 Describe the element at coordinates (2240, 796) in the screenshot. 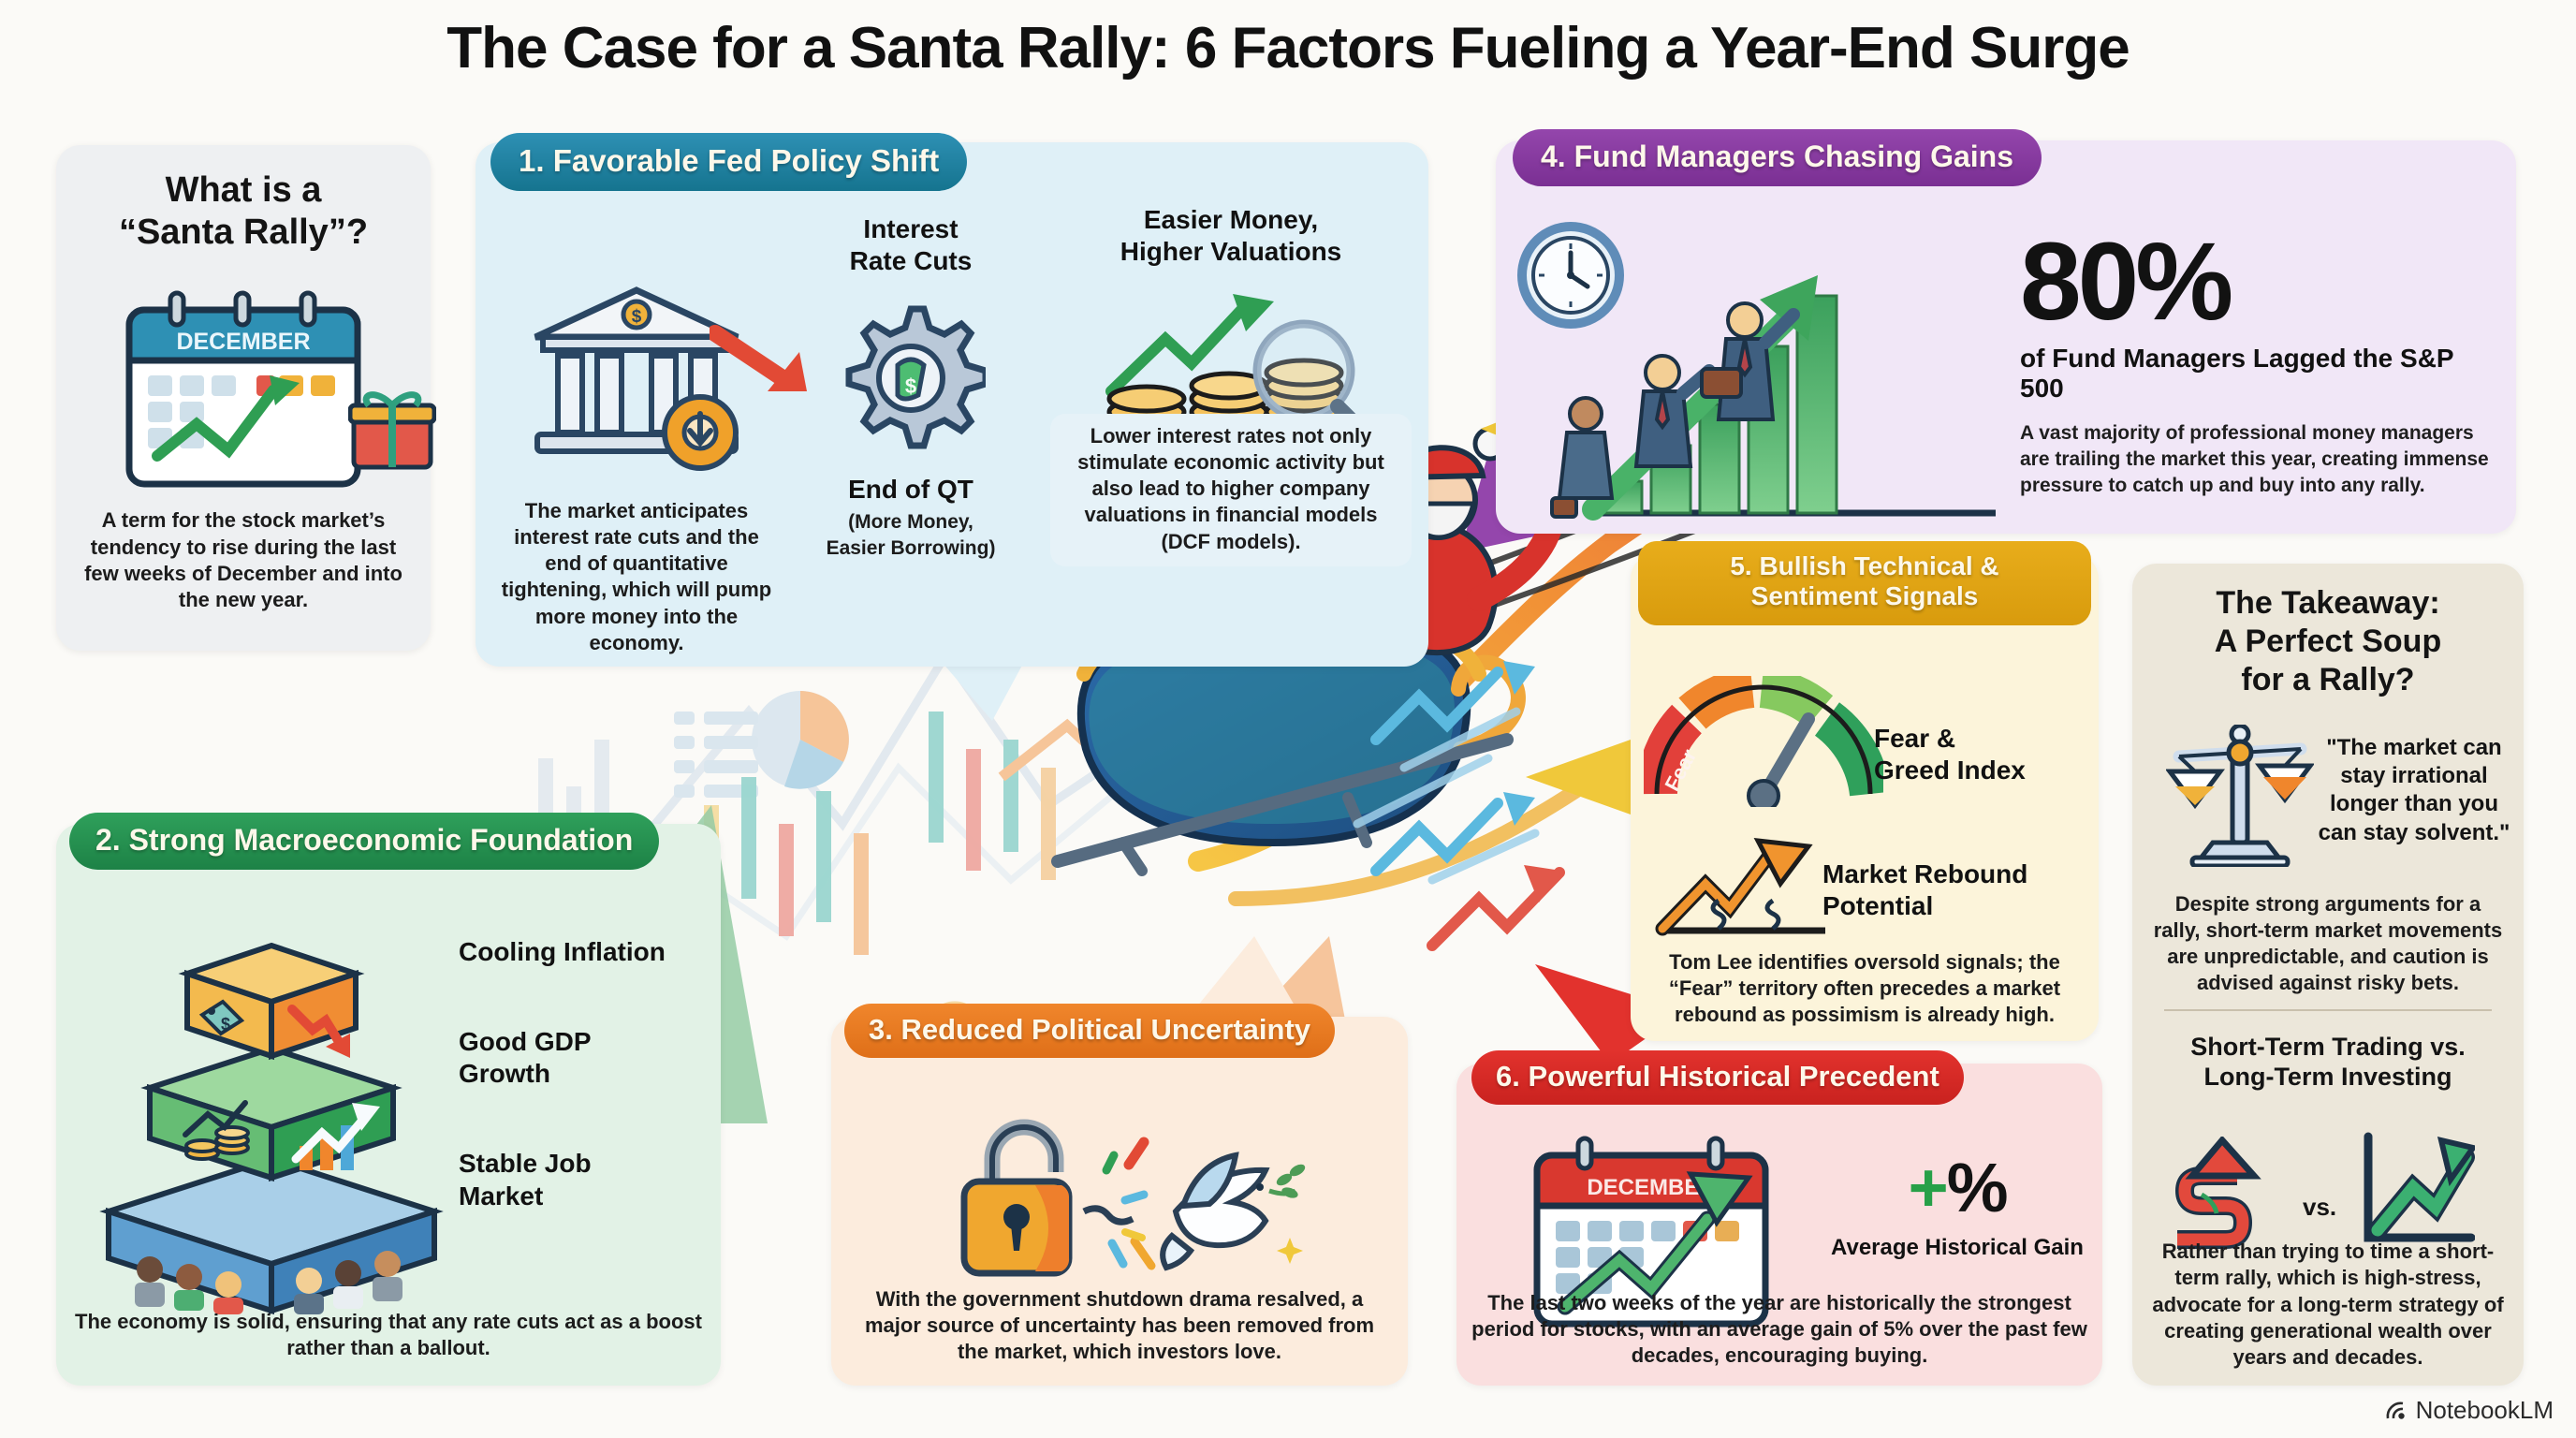

I see `balance-scale-icon` at that location.